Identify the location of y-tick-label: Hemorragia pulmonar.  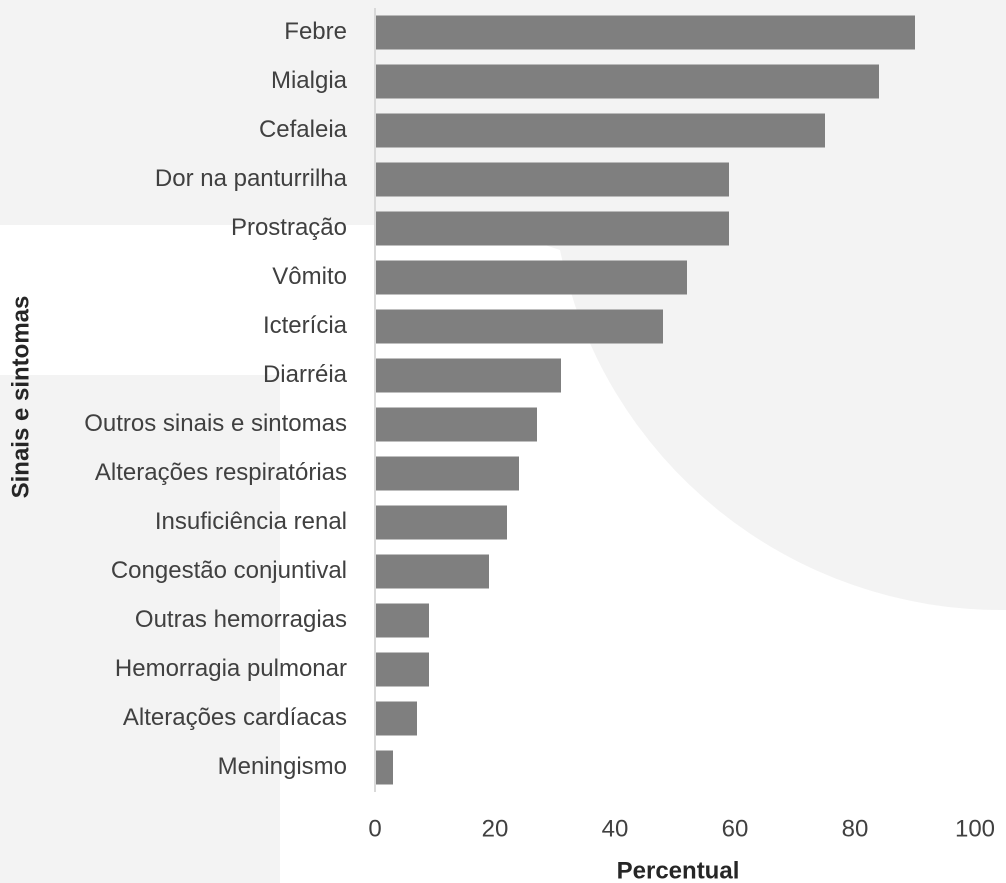
(231, 668).